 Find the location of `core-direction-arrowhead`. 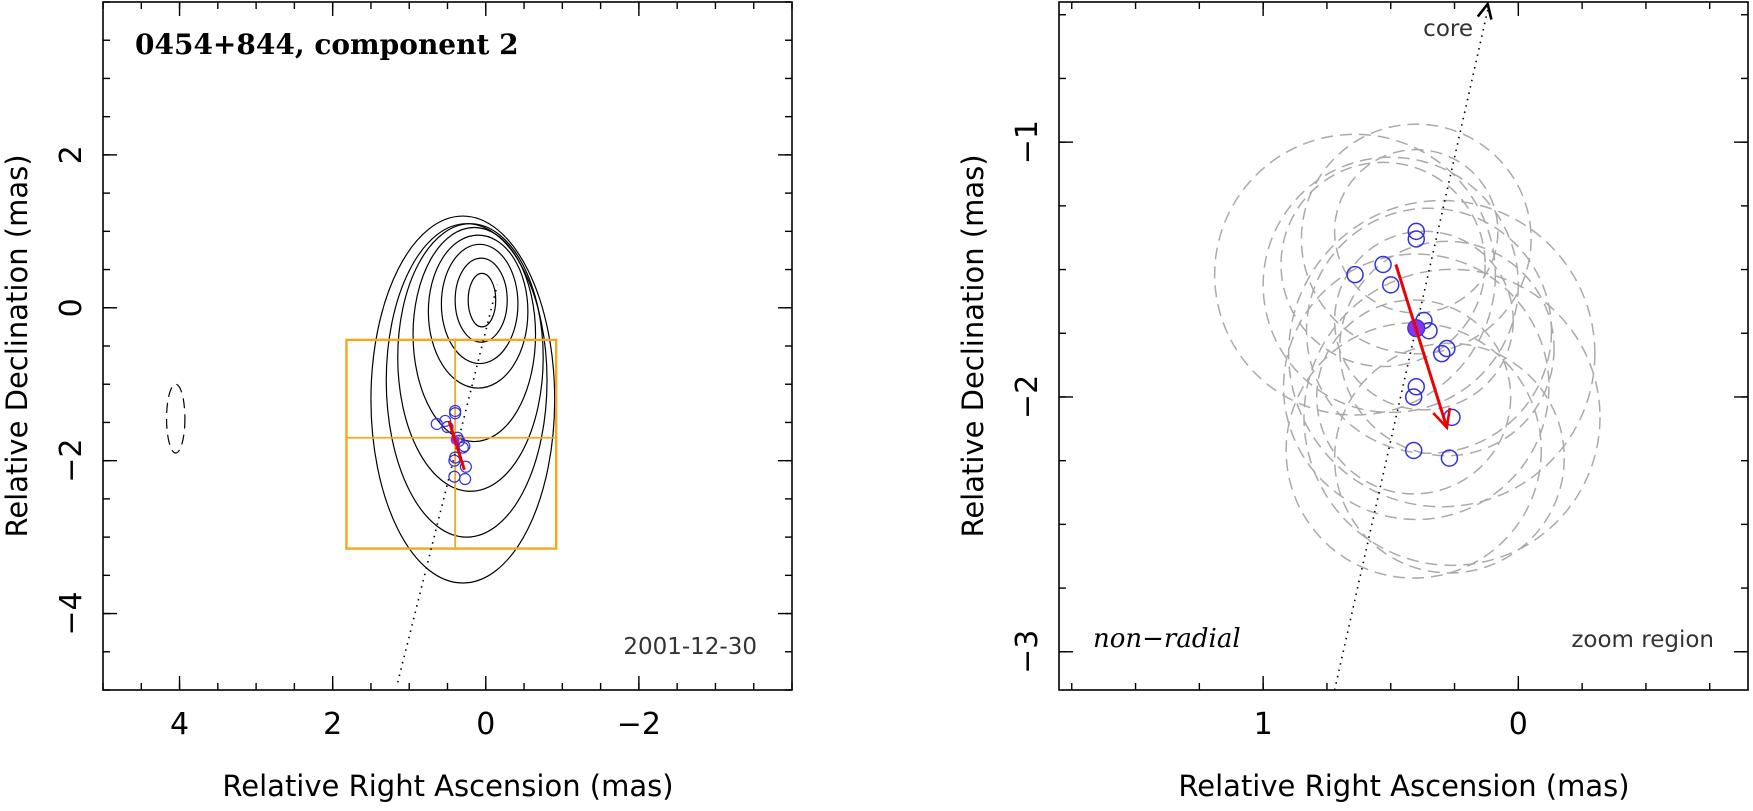

core-direction-arrowhead is located at coordinates (1484, 11).